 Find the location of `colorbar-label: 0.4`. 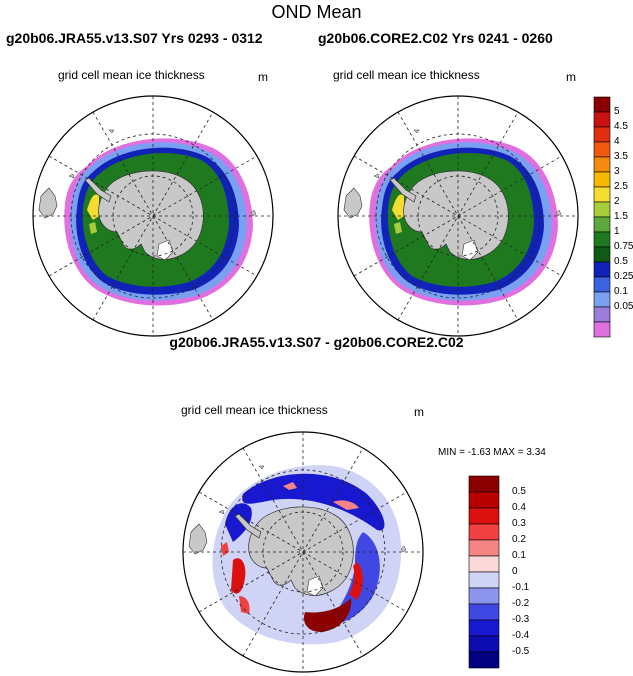

colorbar-label: 0.4 is located at coordinates (519, 507).